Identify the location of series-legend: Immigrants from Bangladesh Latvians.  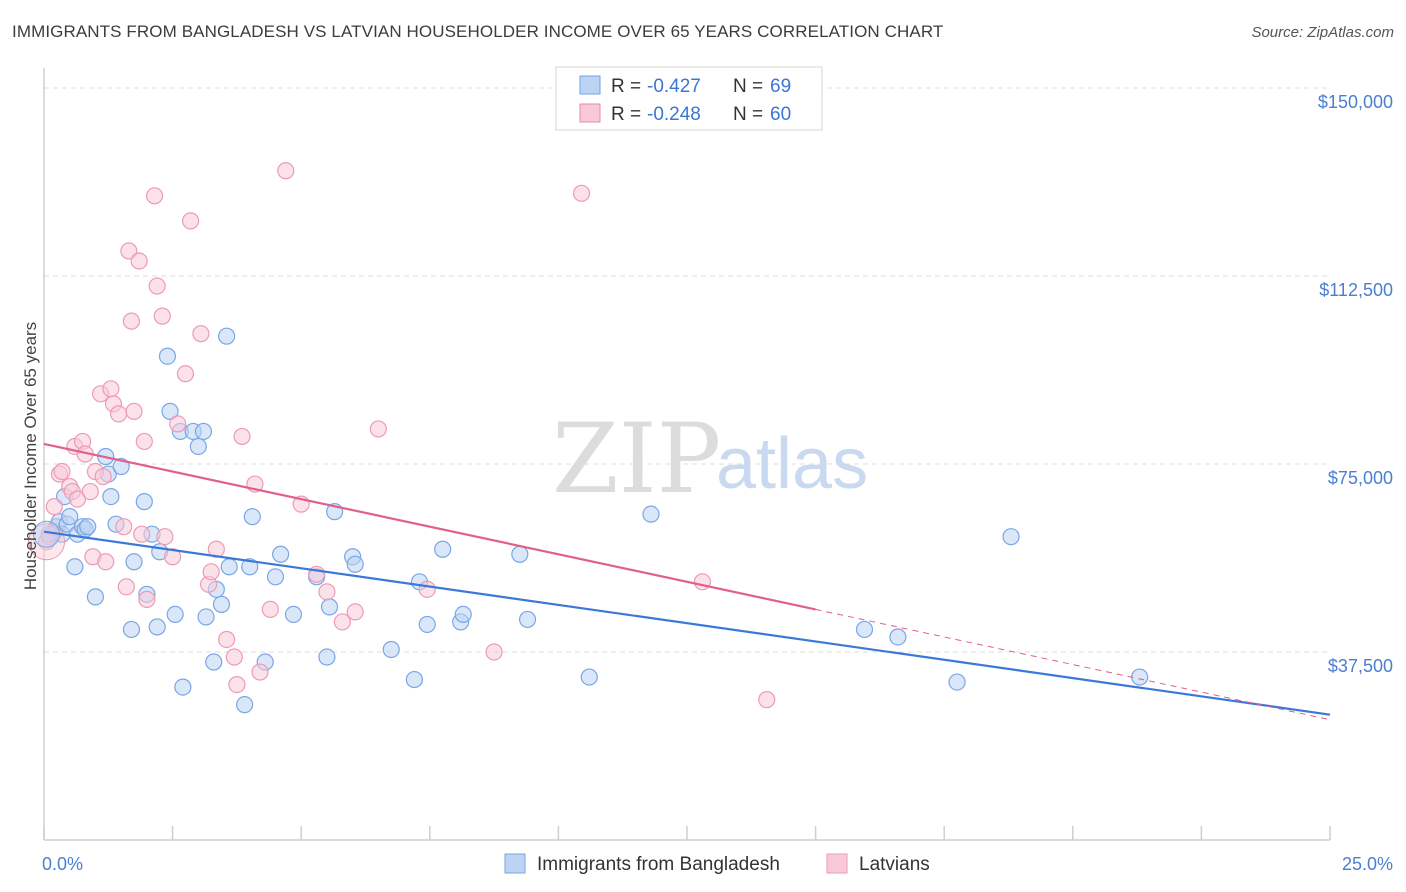
(717, 864).